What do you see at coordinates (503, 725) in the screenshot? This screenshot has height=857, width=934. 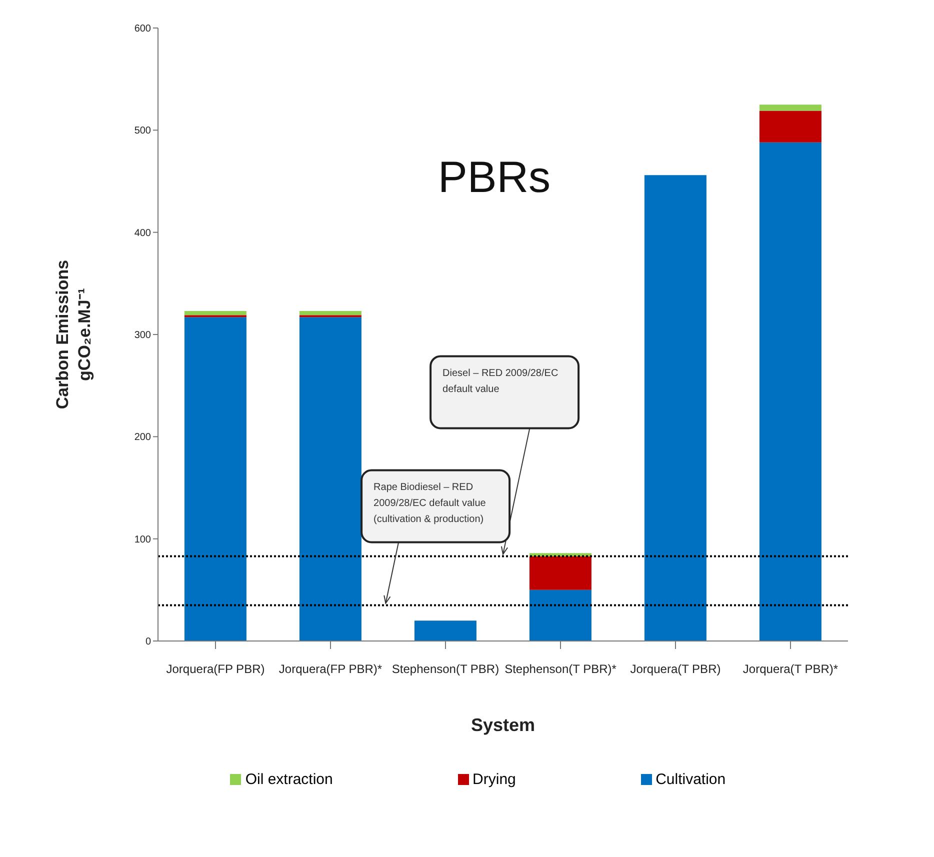 I see `x-axis-title: System` at bounding box center [503, 725].